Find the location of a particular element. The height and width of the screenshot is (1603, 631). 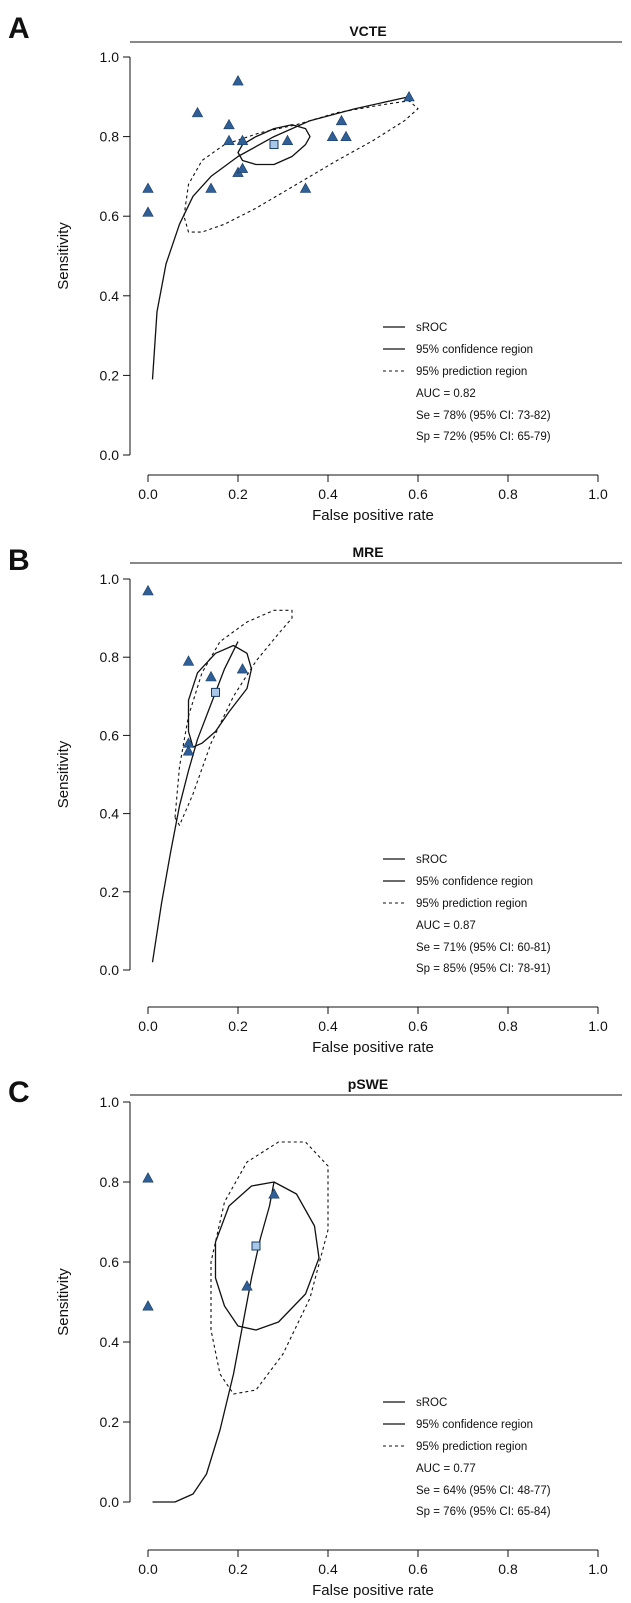

panel-label: C is located at coordinates (19, 1092).